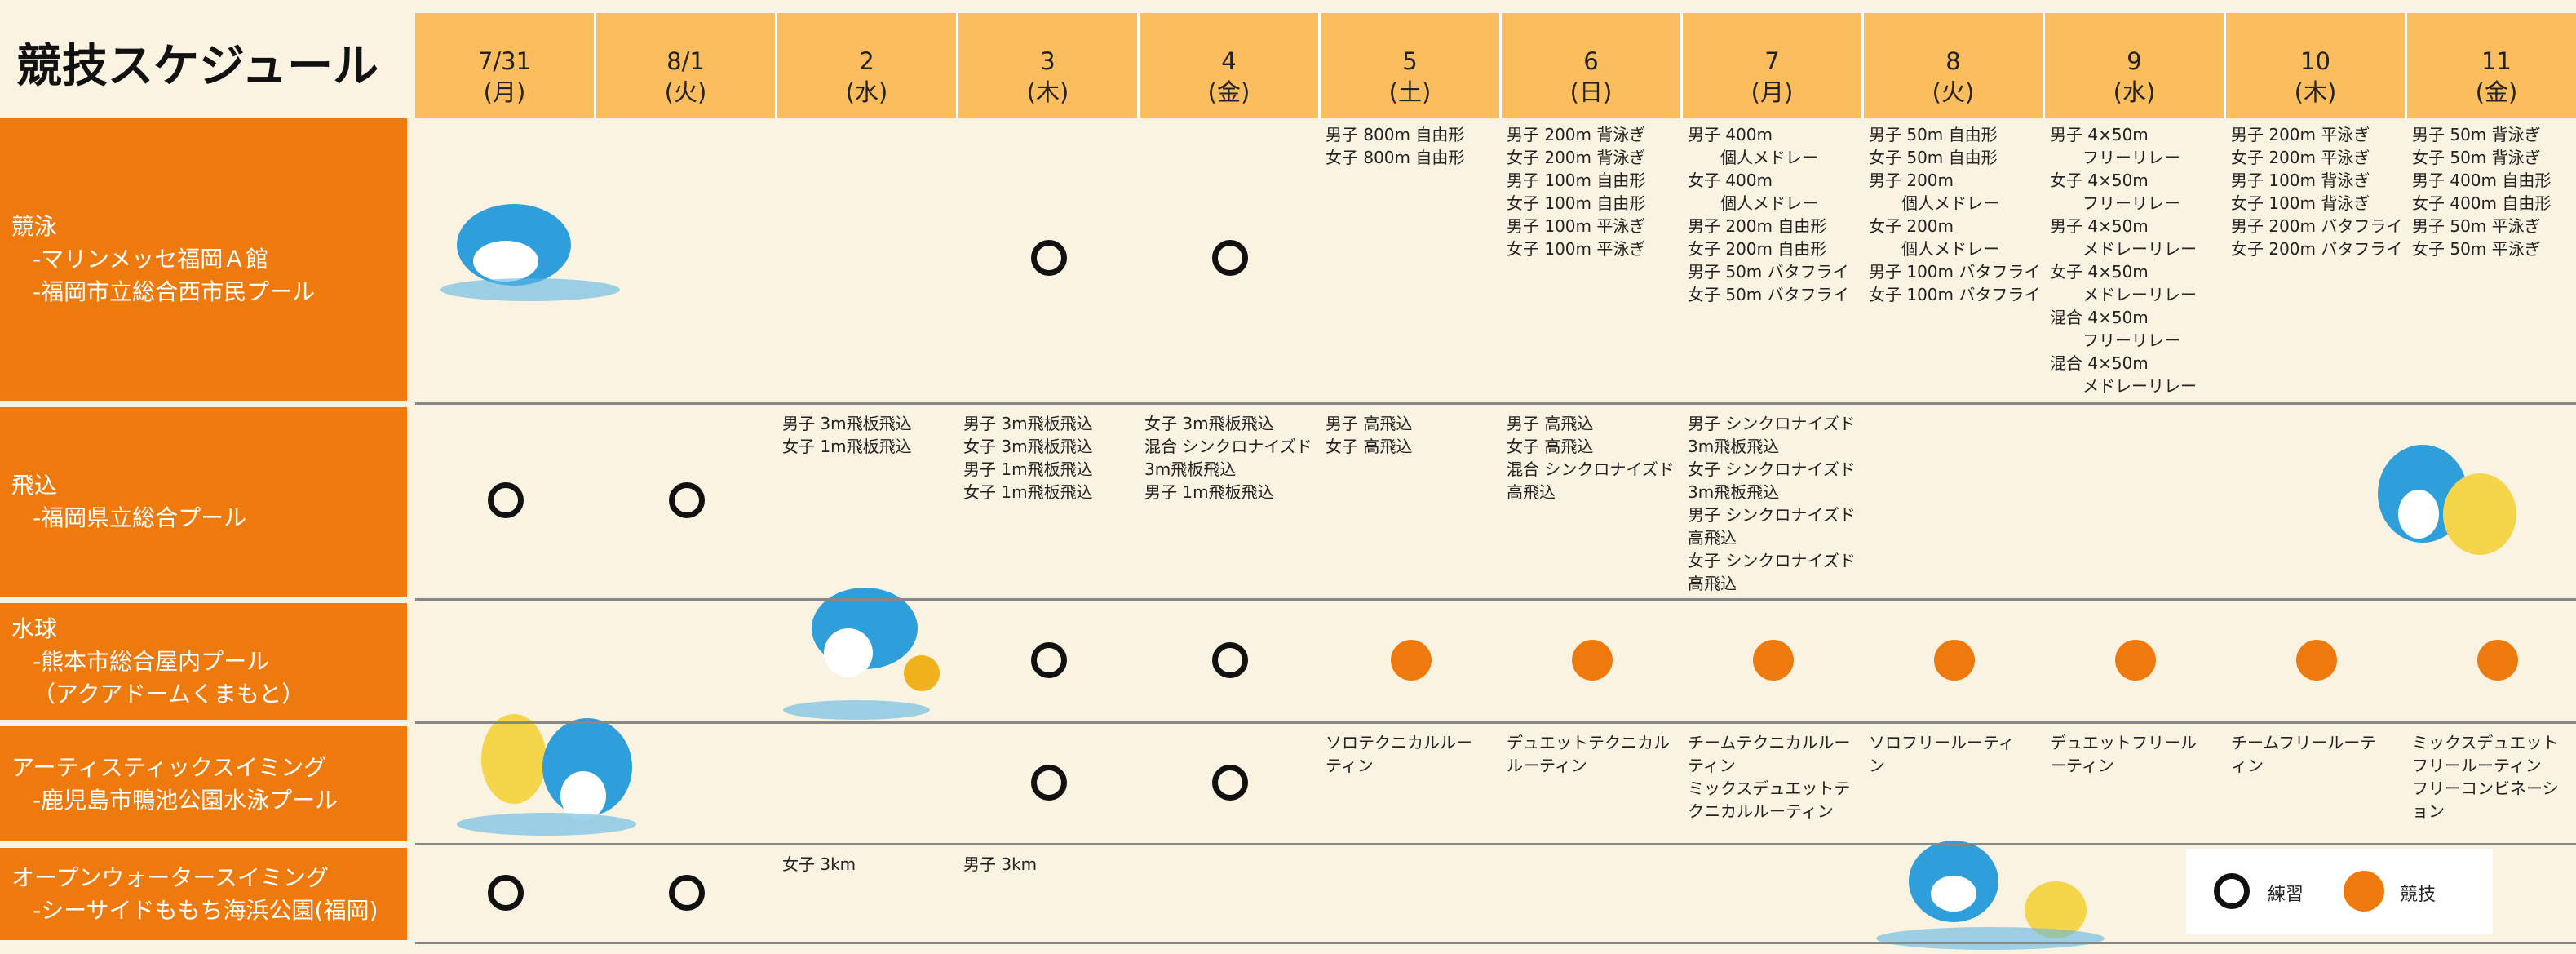  Describe the element at coordinates (1591, 92) in the screenshot. I see `day-weekday: (日)` at that location.